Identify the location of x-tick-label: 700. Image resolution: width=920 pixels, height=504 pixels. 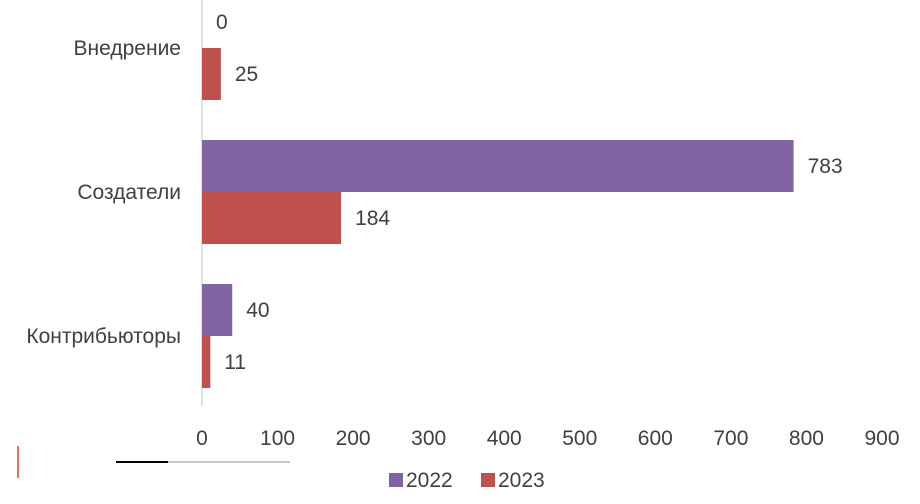
(730, 438).